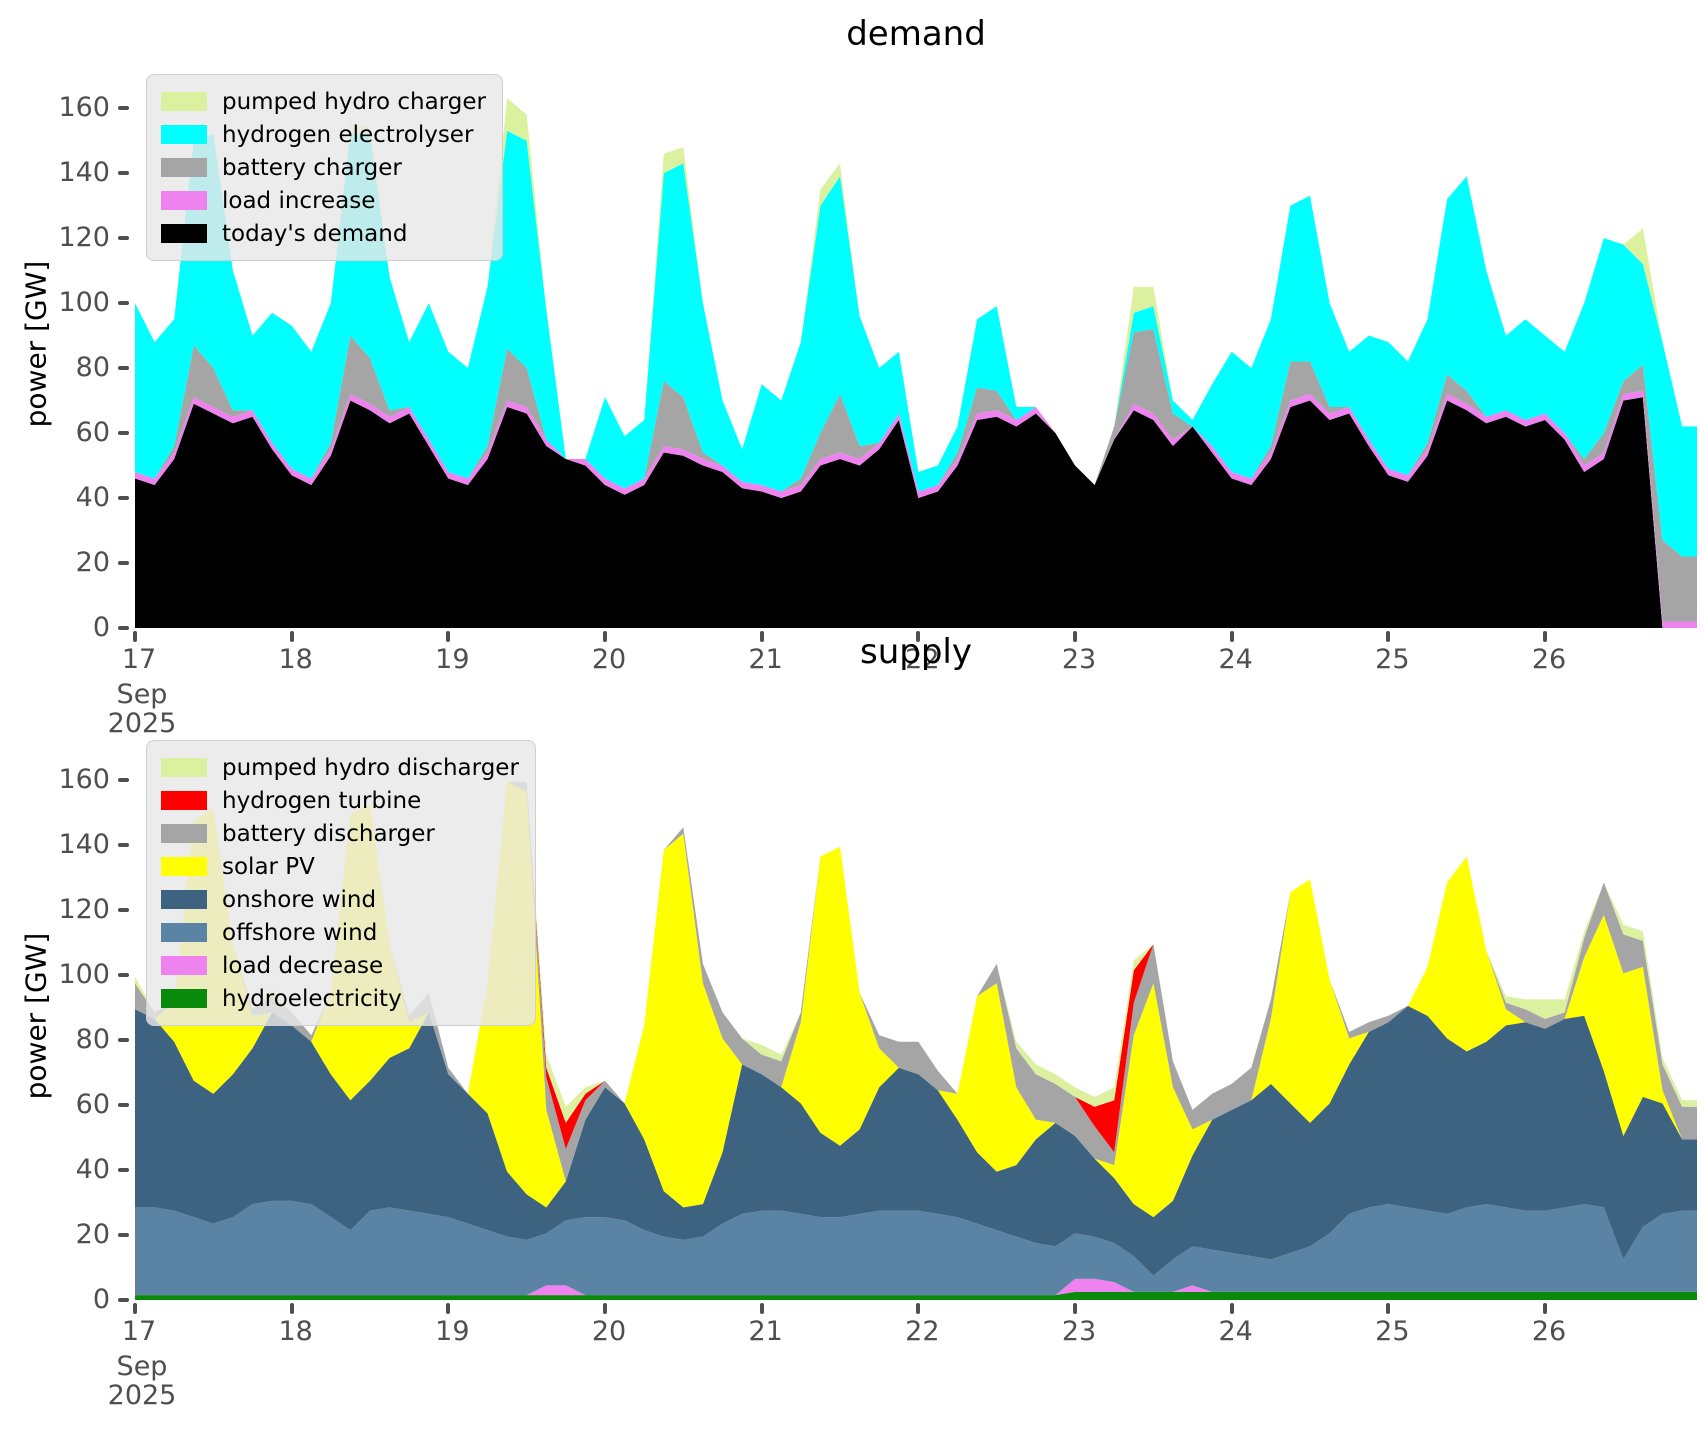  I want to click on legend-item: load decrease, so click(340, 965).